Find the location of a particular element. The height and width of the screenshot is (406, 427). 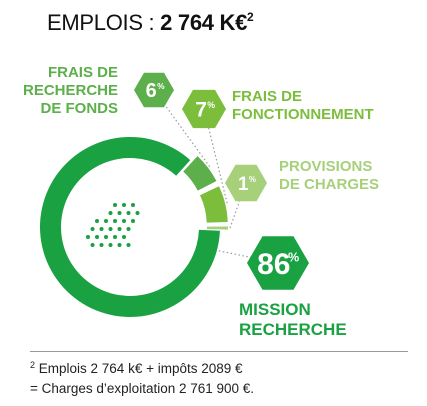

label-line: MISSION is located at coordinates (275, 309).